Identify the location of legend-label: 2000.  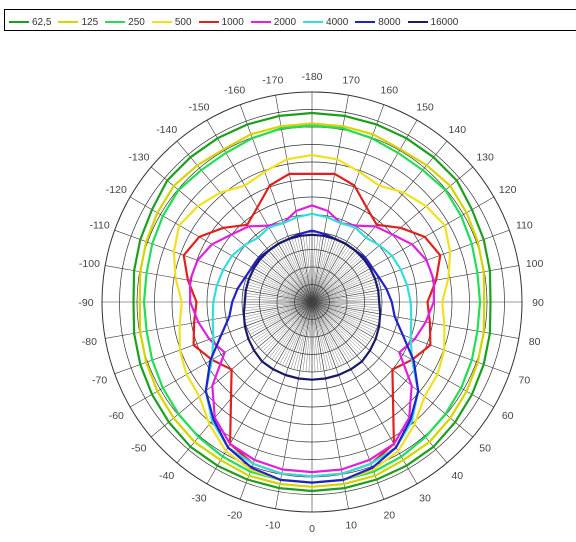
(285, 22).